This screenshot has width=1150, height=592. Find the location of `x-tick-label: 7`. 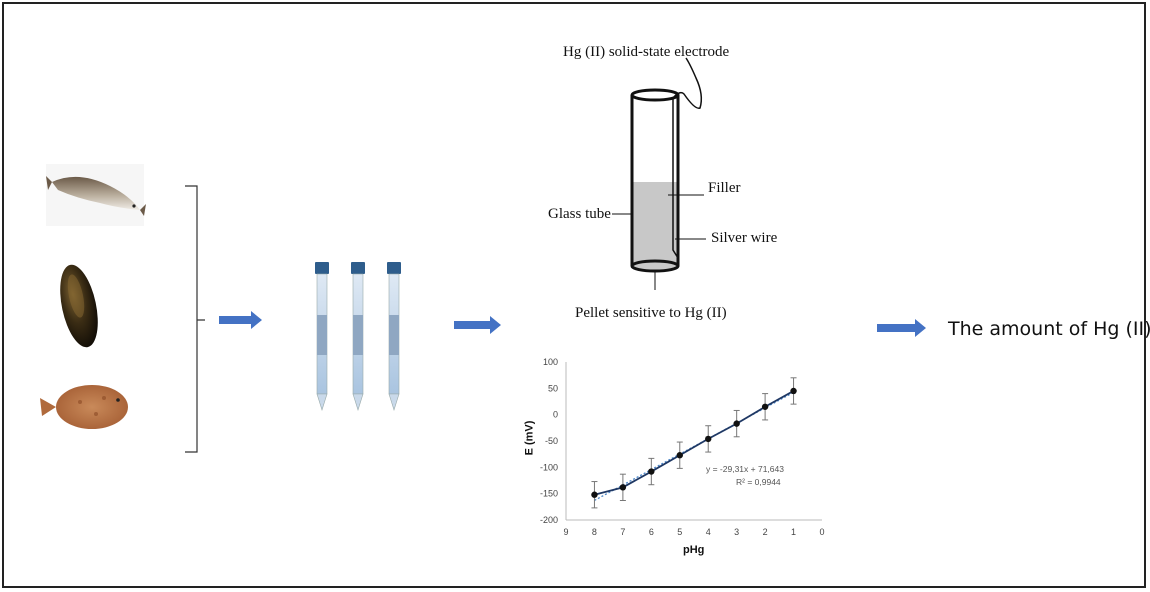

x-tick-label: 7 is located at coordinates (622, 532).